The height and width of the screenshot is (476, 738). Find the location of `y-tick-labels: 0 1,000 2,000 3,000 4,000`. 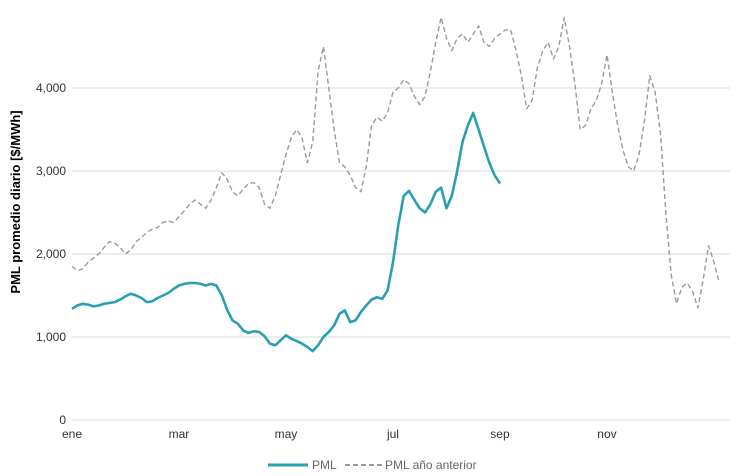

y-tick-labels: 0 1,000 2,000 3,000 4,000 is located at coordinates (51, 254).